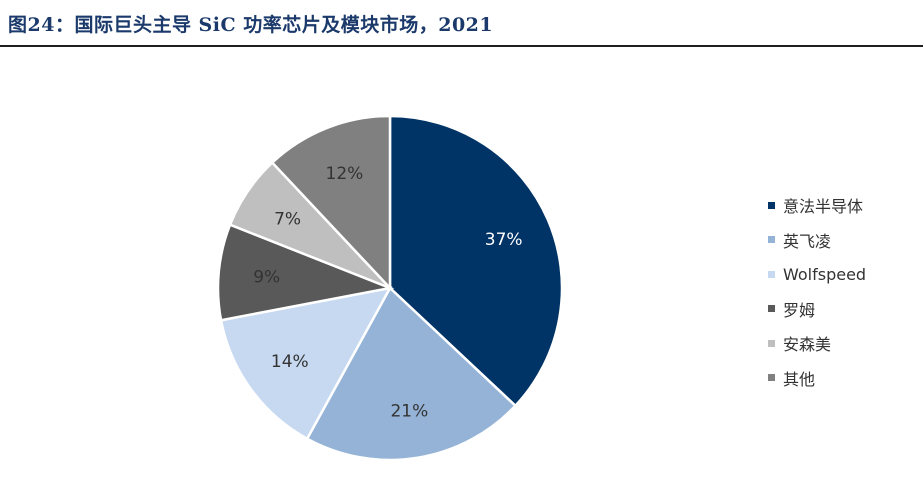 This screenshot has height=487, width=923. What do you see at coordinates (461, 46) in the screenshot?
I see `title-divider` at bounding box center [461, 46].